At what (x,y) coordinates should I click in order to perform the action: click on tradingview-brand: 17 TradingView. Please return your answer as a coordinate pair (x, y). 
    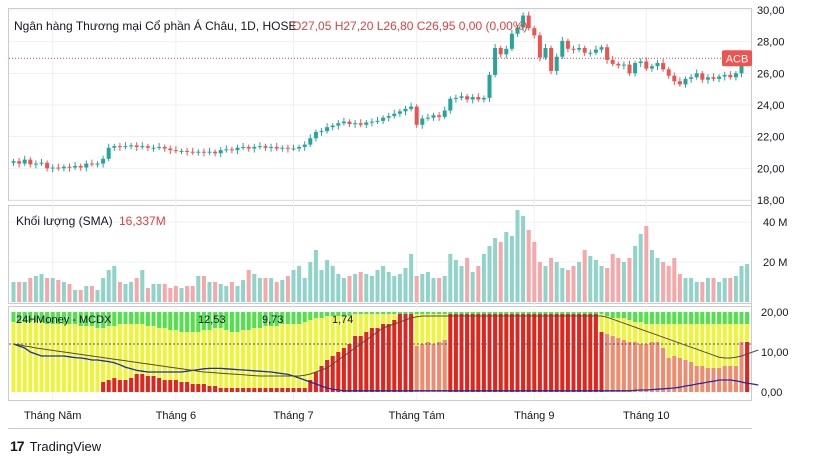
    Looking at the image, I should click on (55, 446).